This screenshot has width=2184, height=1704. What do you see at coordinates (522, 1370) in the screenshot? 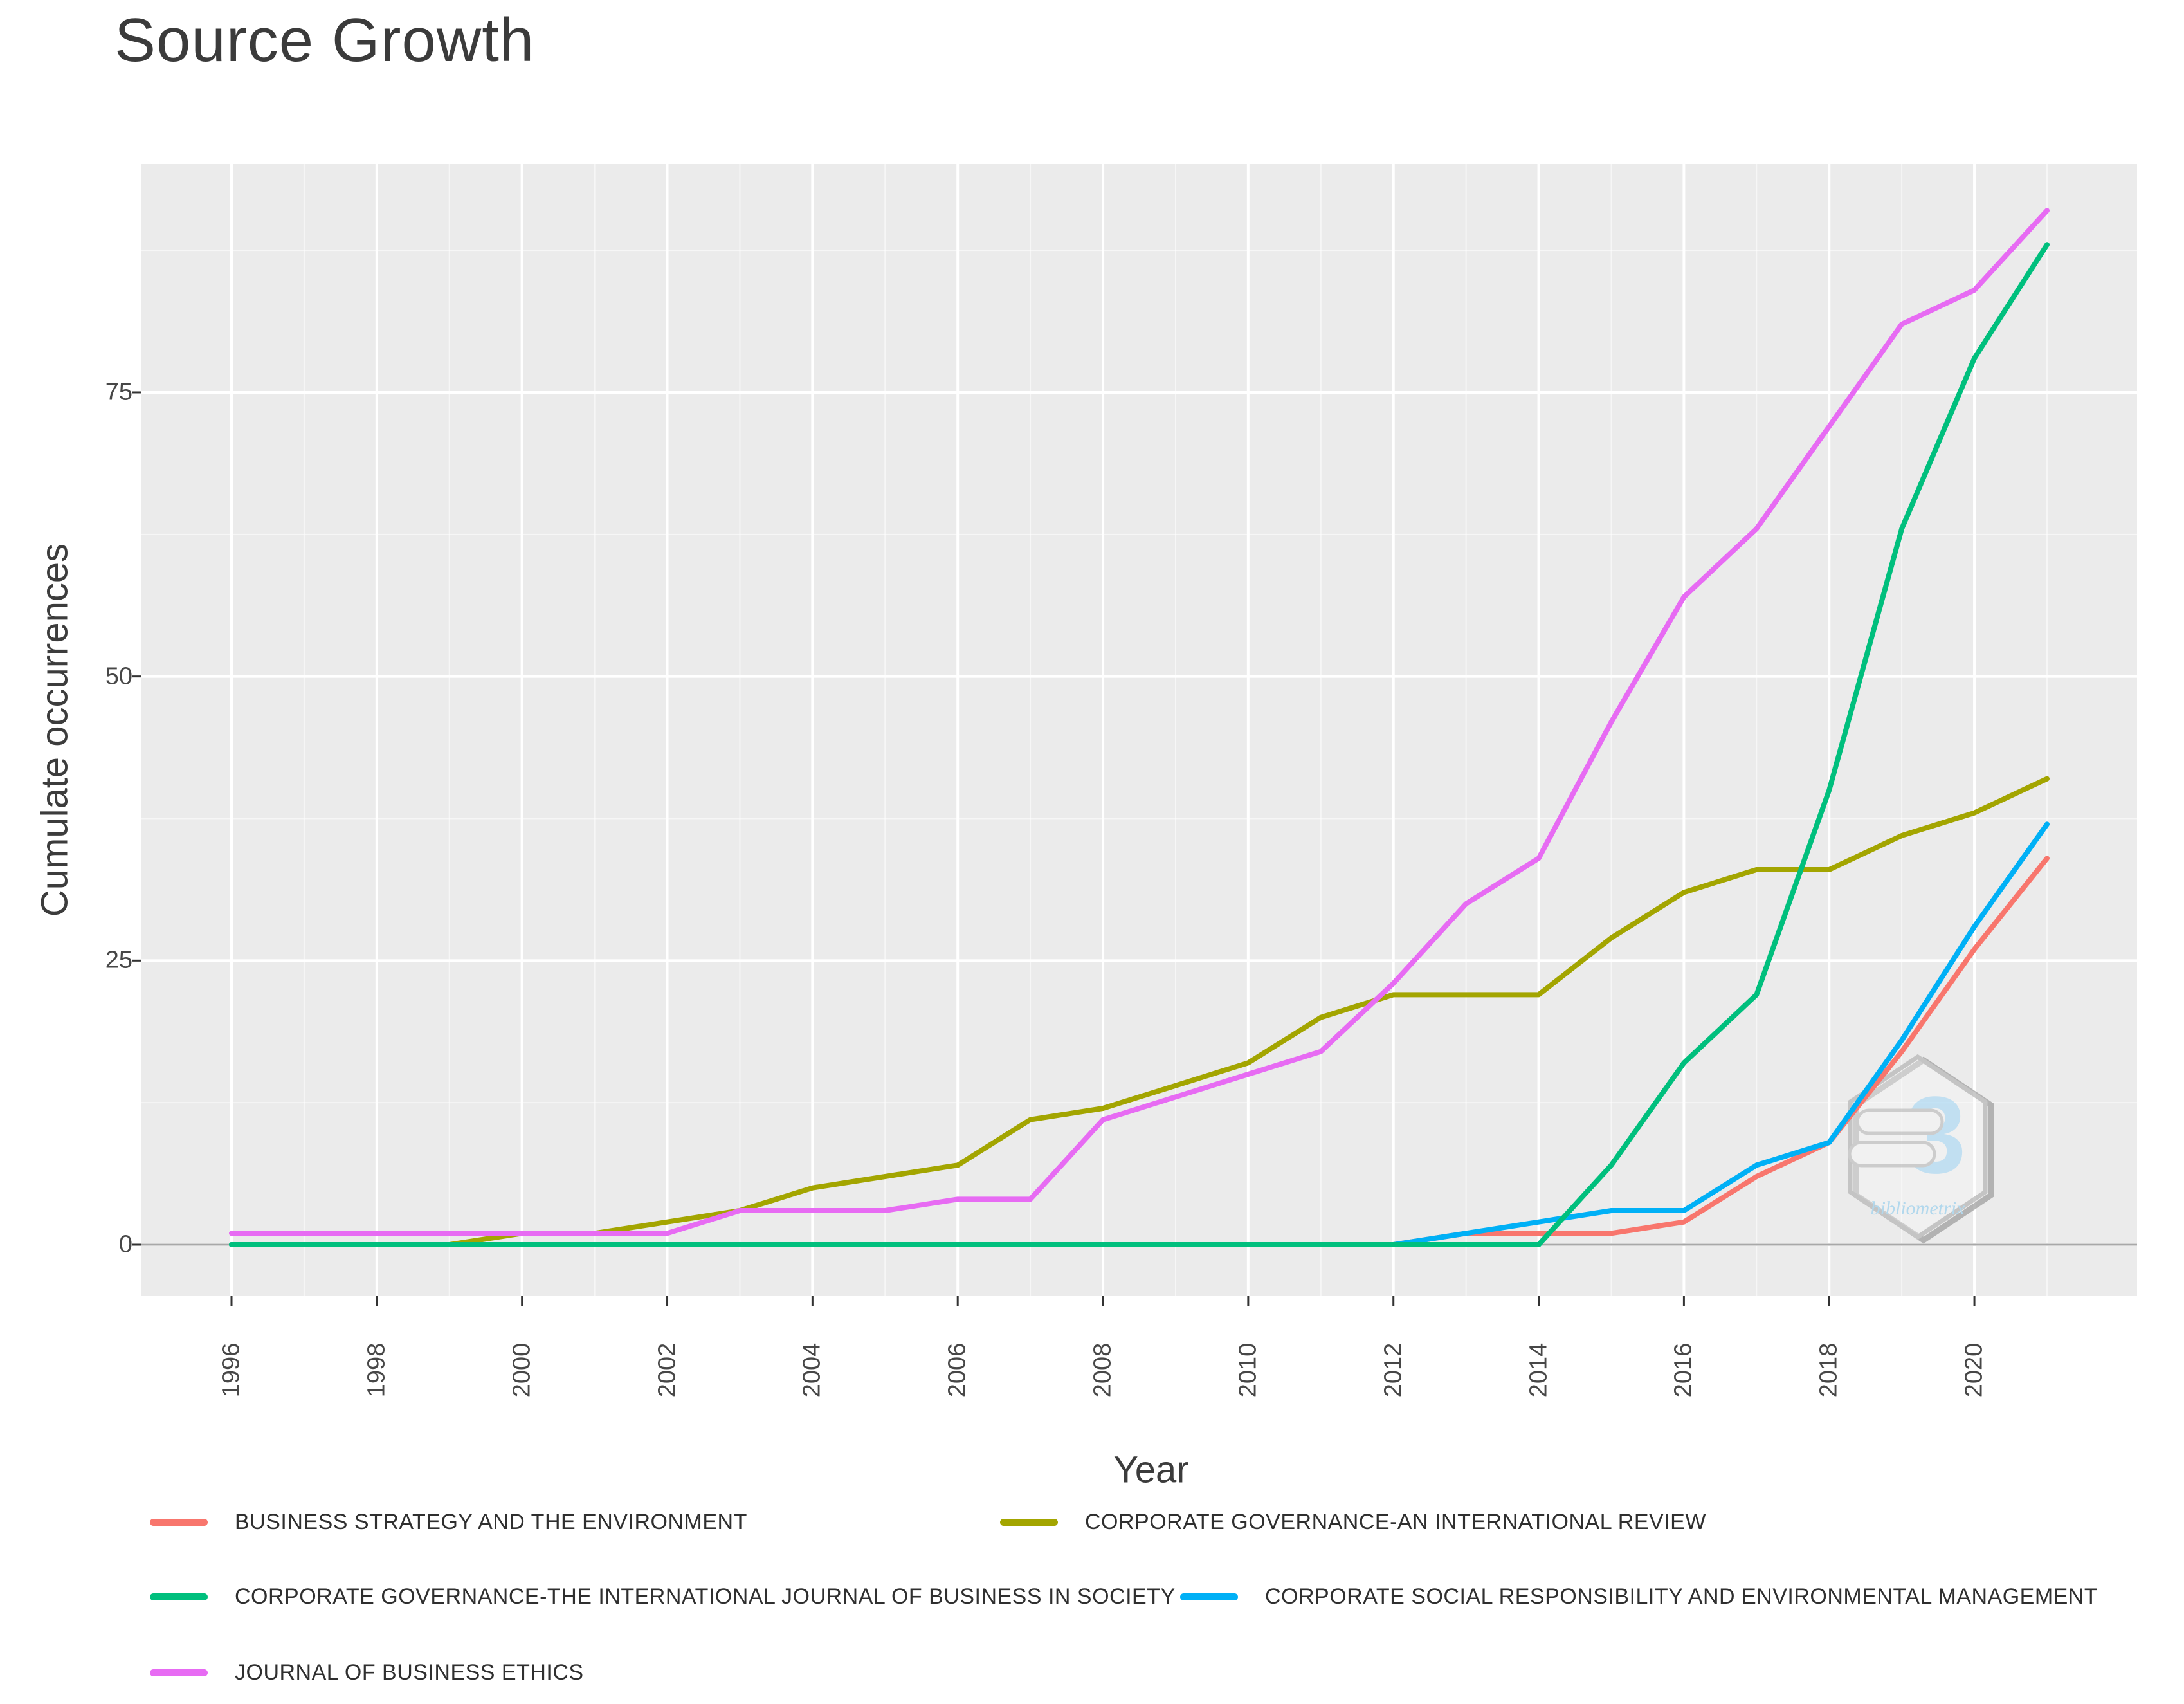
I see `x-tick-label: 2000` at bounding box center [522, 1370].